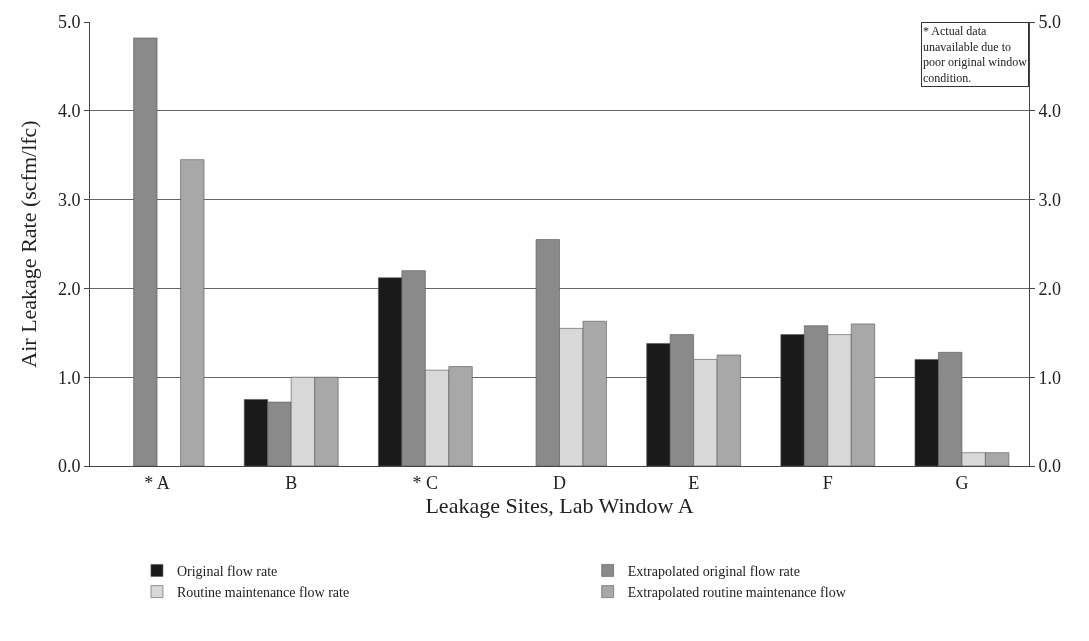 This screenshot has width=1089, height=641. What do you see at coordinates (827, 482) in the screenshot?
I see `x-tick-label: F` at bounding box center [827, 482].